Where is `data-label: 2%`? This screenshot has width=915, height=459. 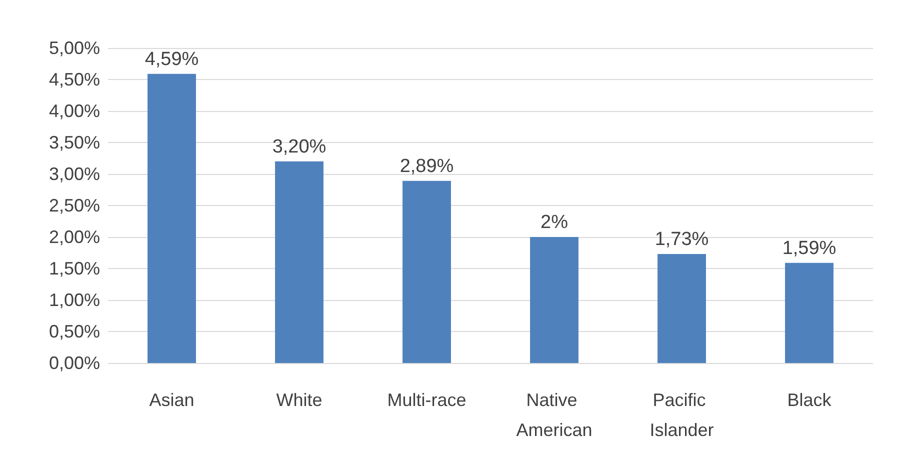 data-label: 2% is located at coordinates (554, 222).